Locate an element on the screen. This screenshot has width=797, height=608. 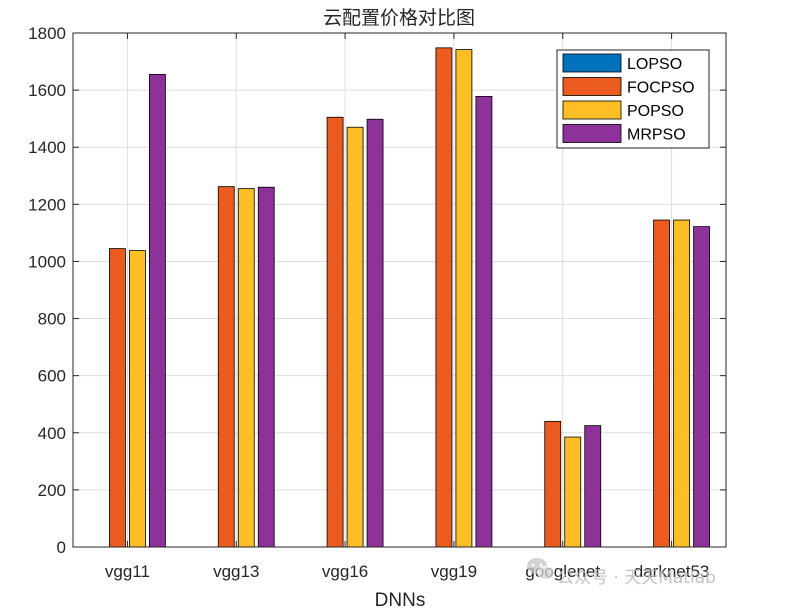
legend-items: LOPSO FOCPSO POPSO MRPSO is located at coordinates (628, 98).